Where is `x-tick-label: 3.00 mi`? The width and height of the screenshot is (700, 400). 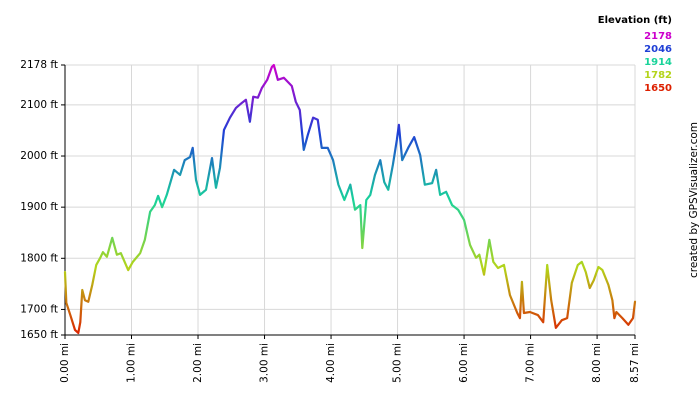 x-tick-label: 3.00 mi is located at coordinates (265, 363).